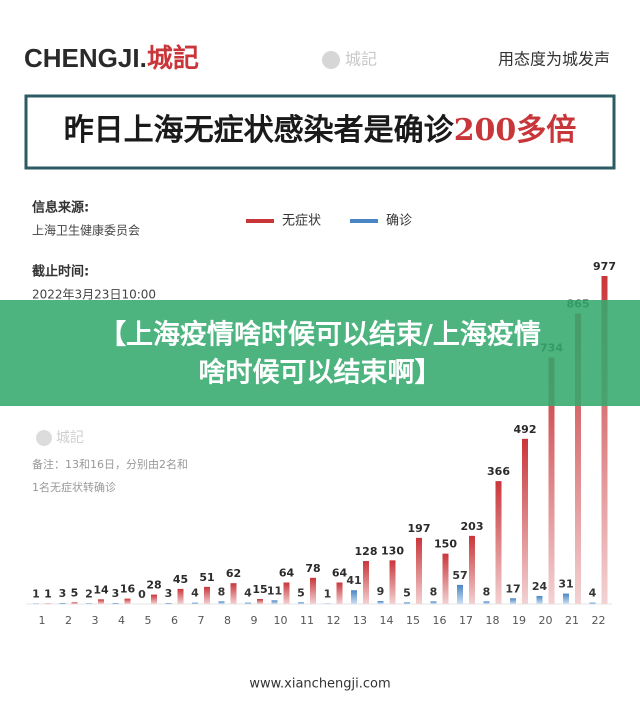 The image size is (640, 712). What do you see at coordinates (89, 593) in the screenshot?
I see `value-label: 2` at bounding box center [89, 593].